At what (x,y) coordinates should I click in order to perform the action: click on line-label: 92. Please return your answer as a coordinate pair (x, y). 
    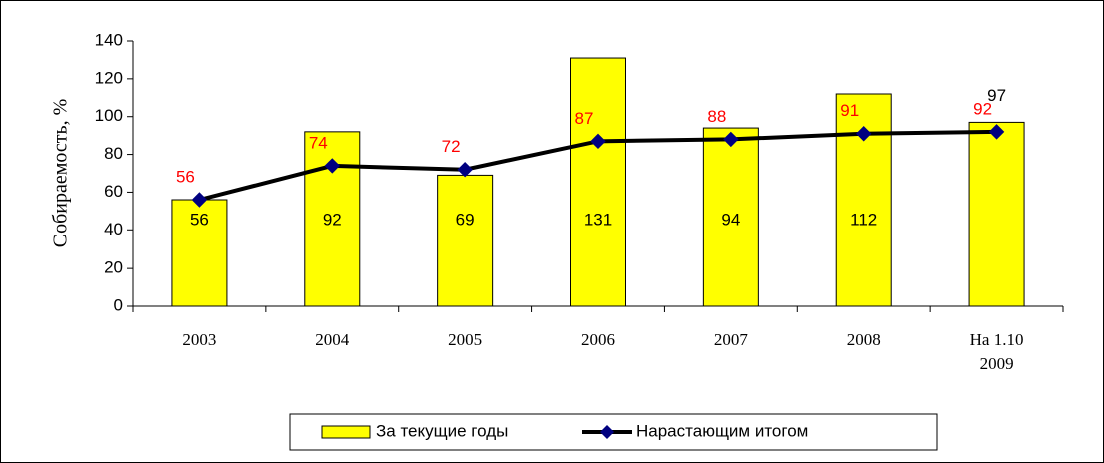
    Looking at the image, I should click on (982, 108).